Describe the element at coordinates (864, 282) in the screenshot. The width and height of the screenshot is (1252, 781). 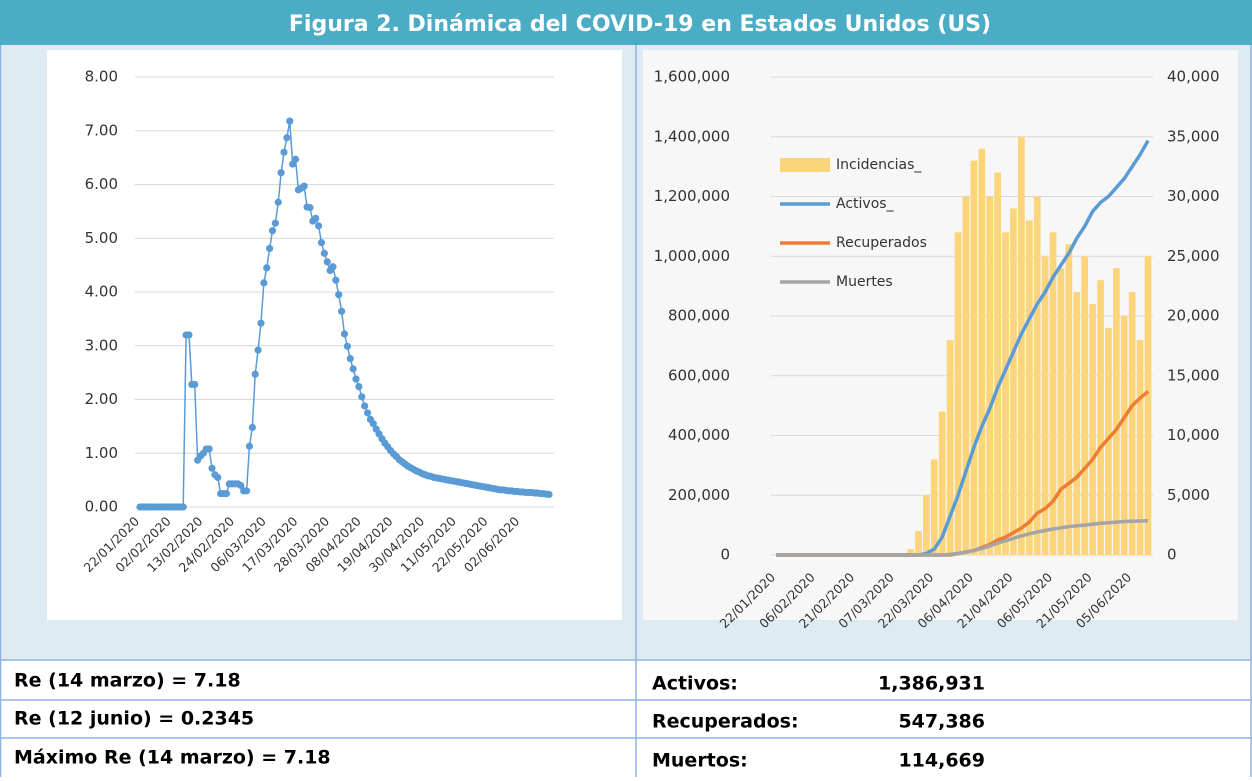
I see `legend-label: Muertes` at that location.